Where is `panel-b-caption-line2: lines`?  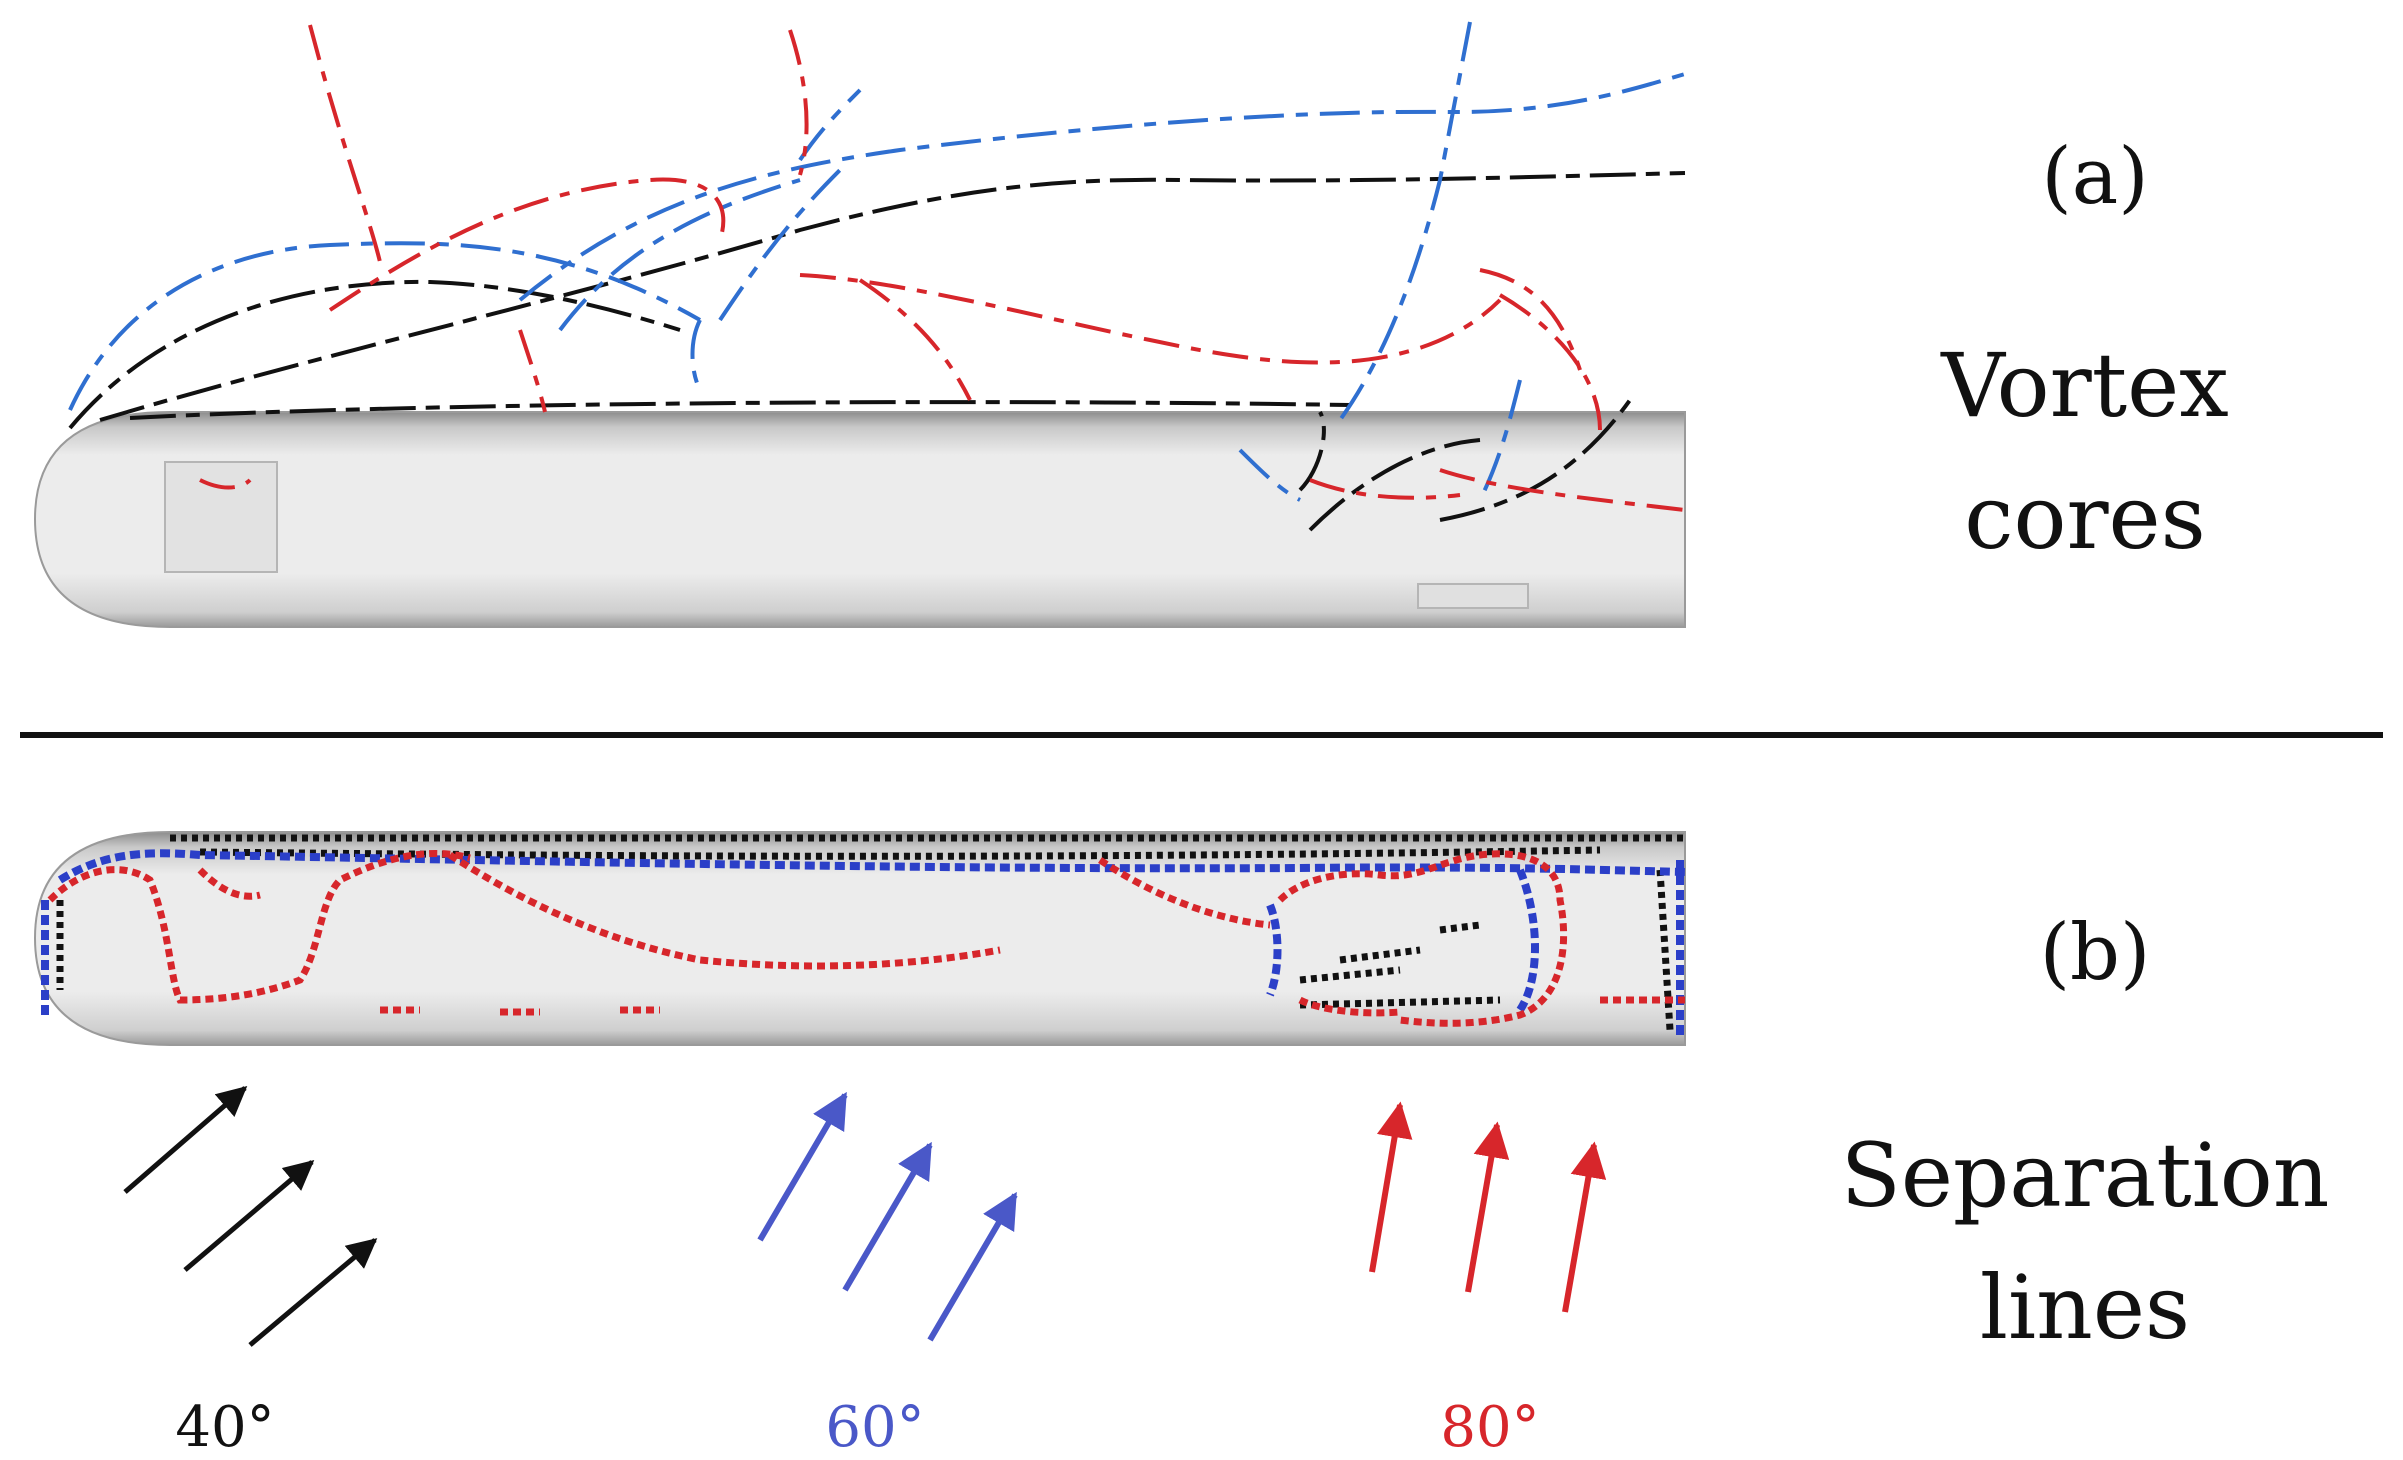
panel-b-caption-line2: lines is located at coordinates (2085, 1307).